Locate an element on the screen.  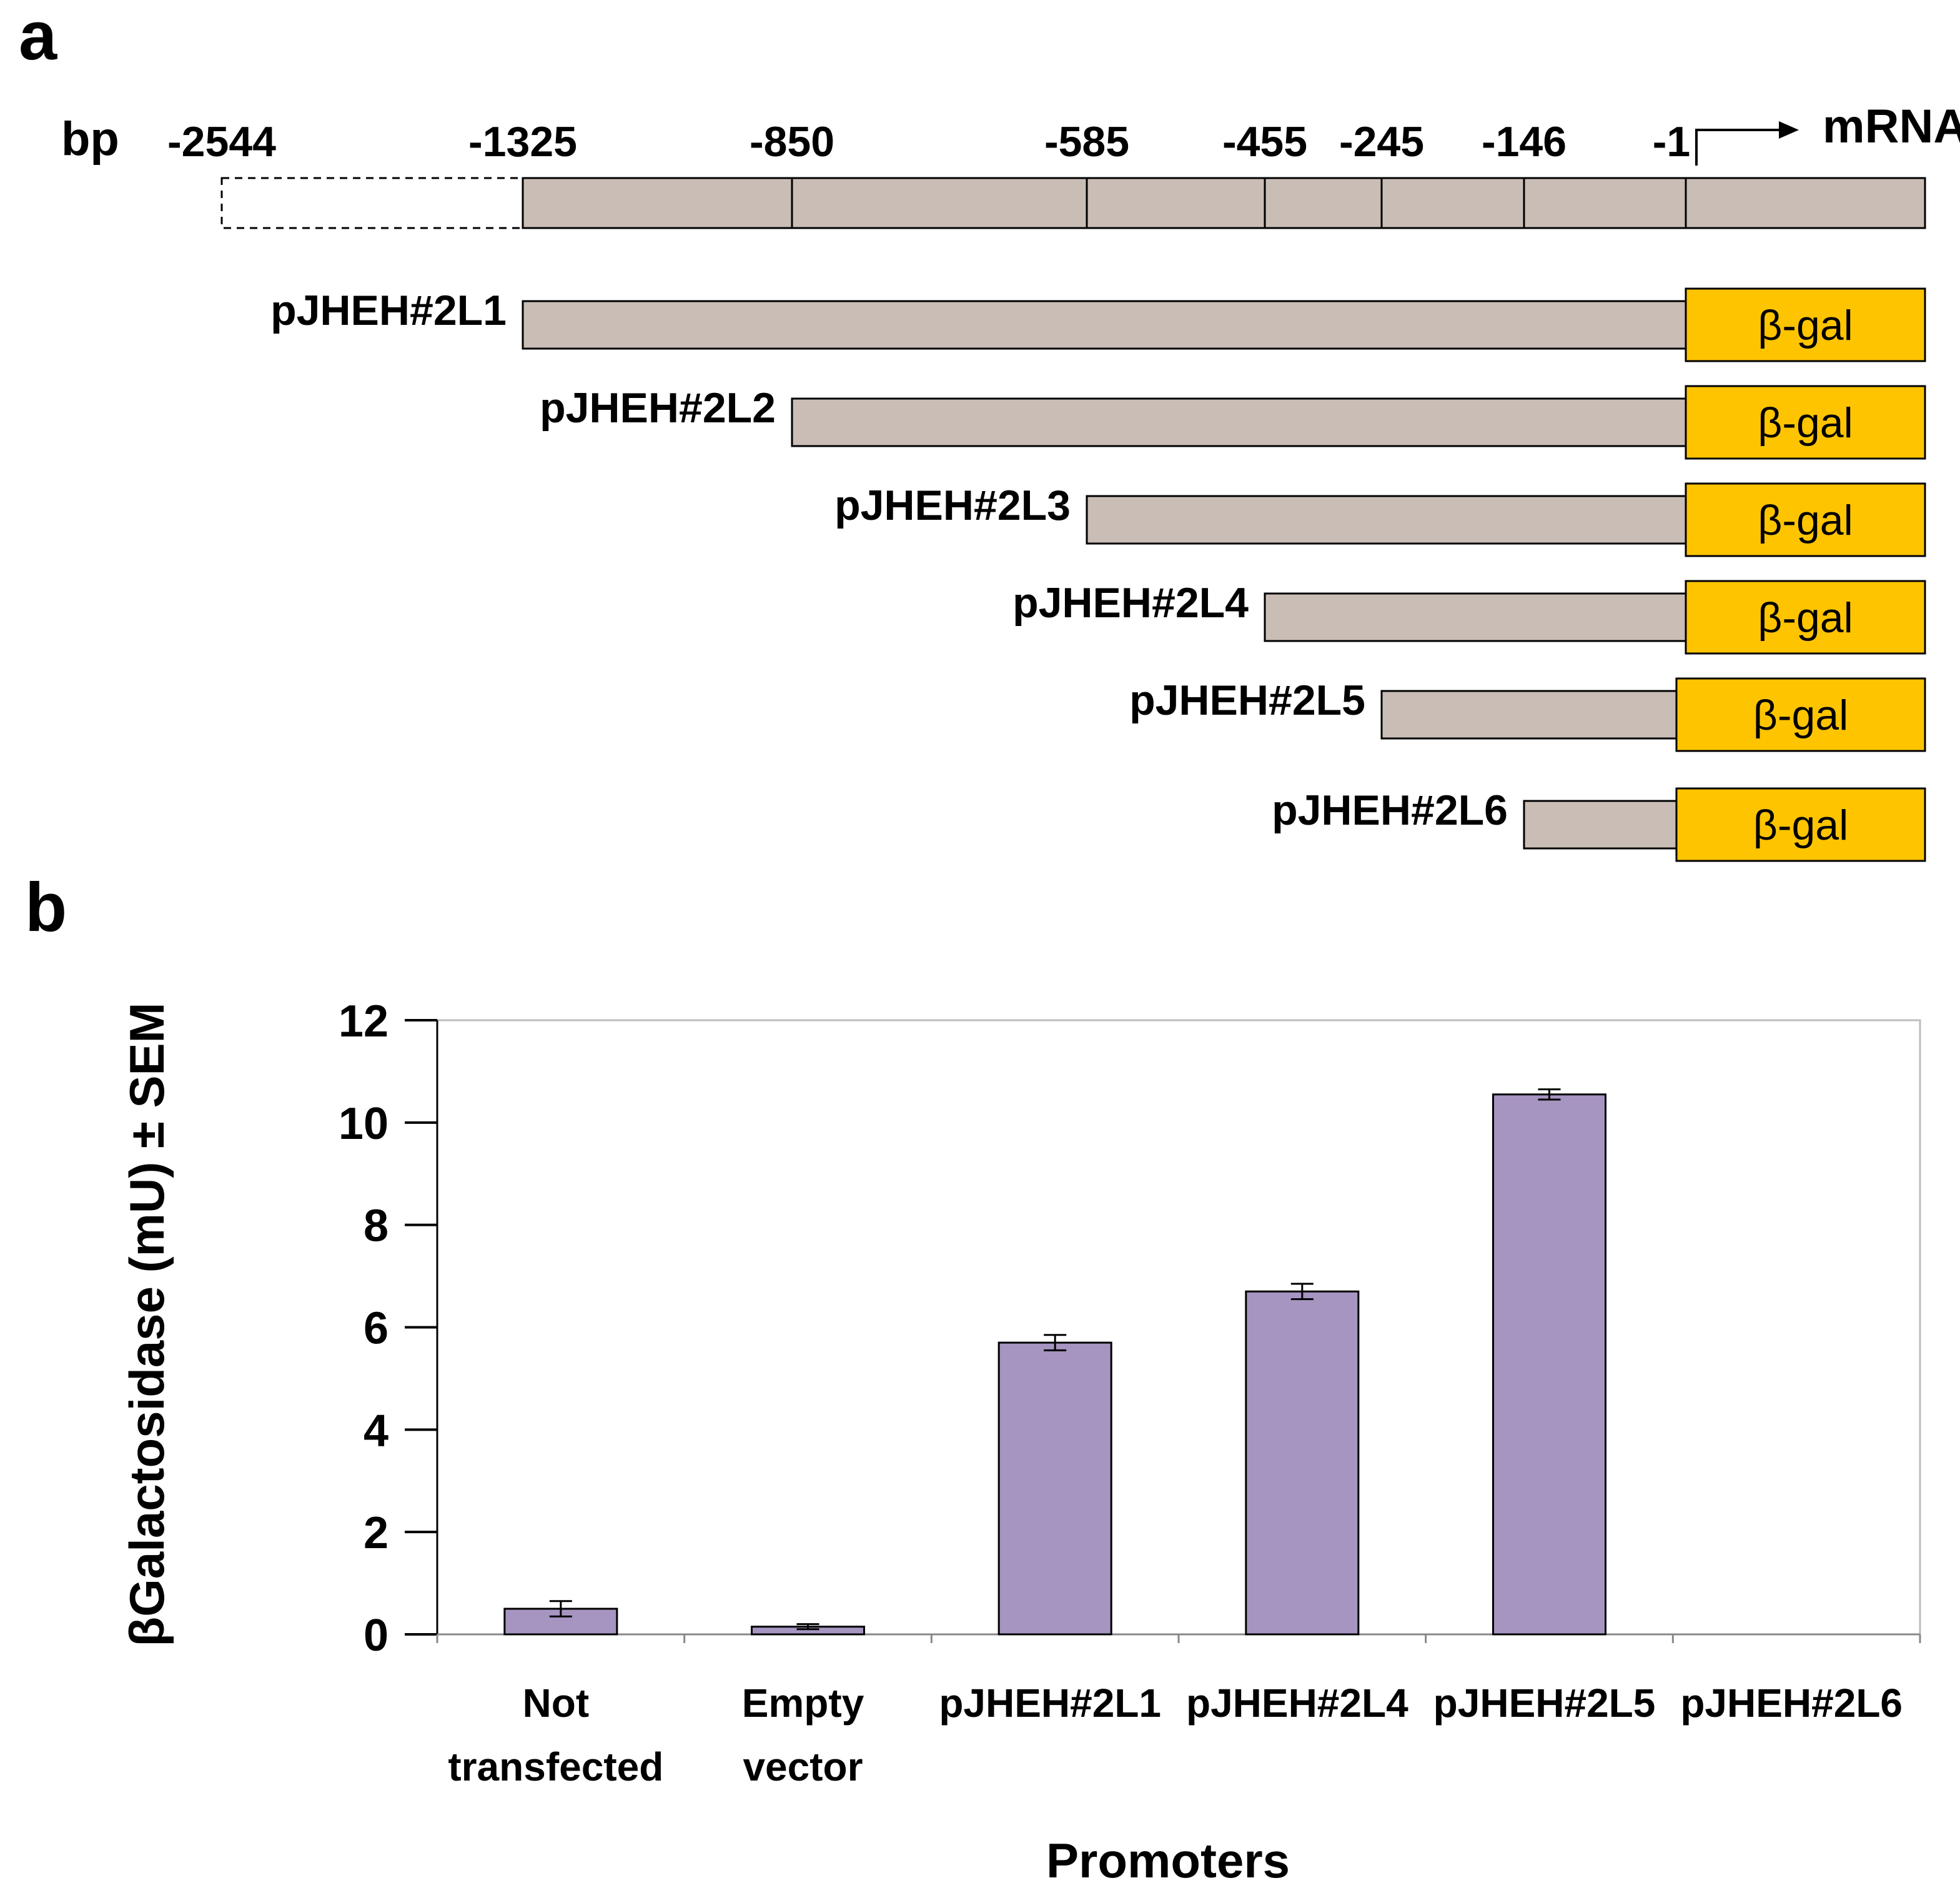
bp-position-label: -2544 is located at coordinates (221, 142).